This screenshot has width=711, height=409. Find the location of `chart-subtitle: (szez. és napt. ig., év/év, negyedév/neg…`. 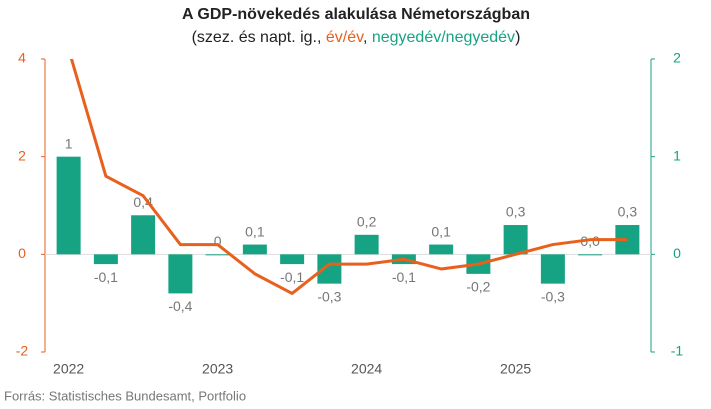

chart-subtitle: (szez. és napt. ig., év/év, negyedév/neg… is located at coordinates (356, 37).